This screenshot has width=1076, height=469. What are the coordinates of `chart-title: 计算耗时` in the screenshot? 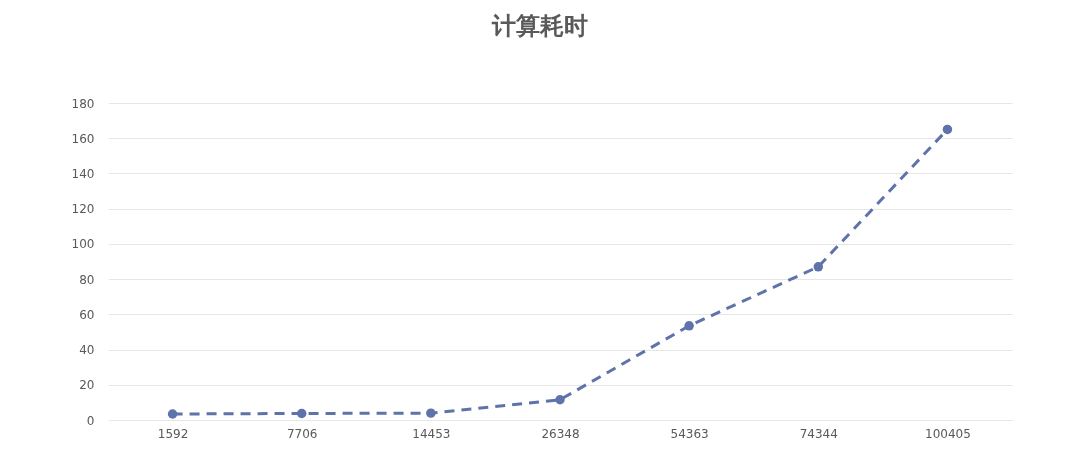 It's located at (539, 26).